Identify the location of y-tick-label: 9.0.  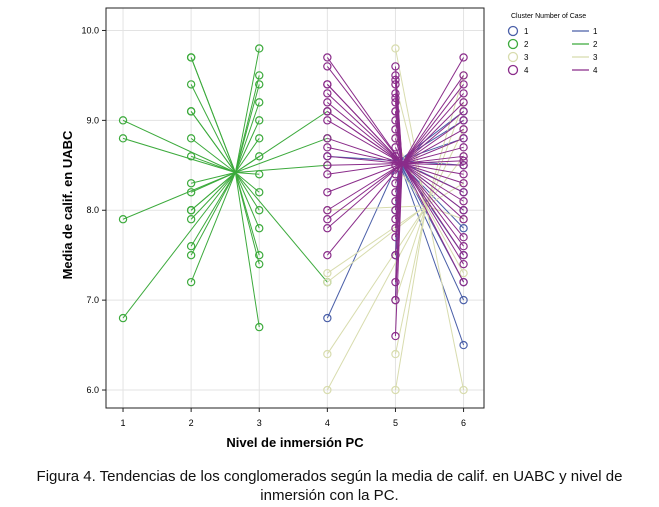
(92, 120).